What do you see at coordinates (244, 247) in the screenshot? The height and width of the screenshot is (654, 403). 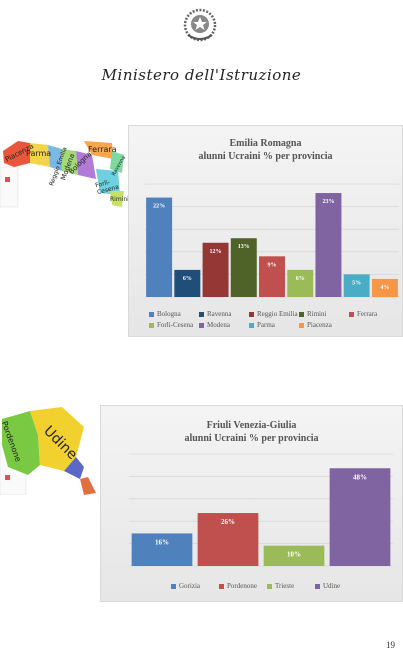 I see `data-label: 13%` at bounding box center [244, 247].